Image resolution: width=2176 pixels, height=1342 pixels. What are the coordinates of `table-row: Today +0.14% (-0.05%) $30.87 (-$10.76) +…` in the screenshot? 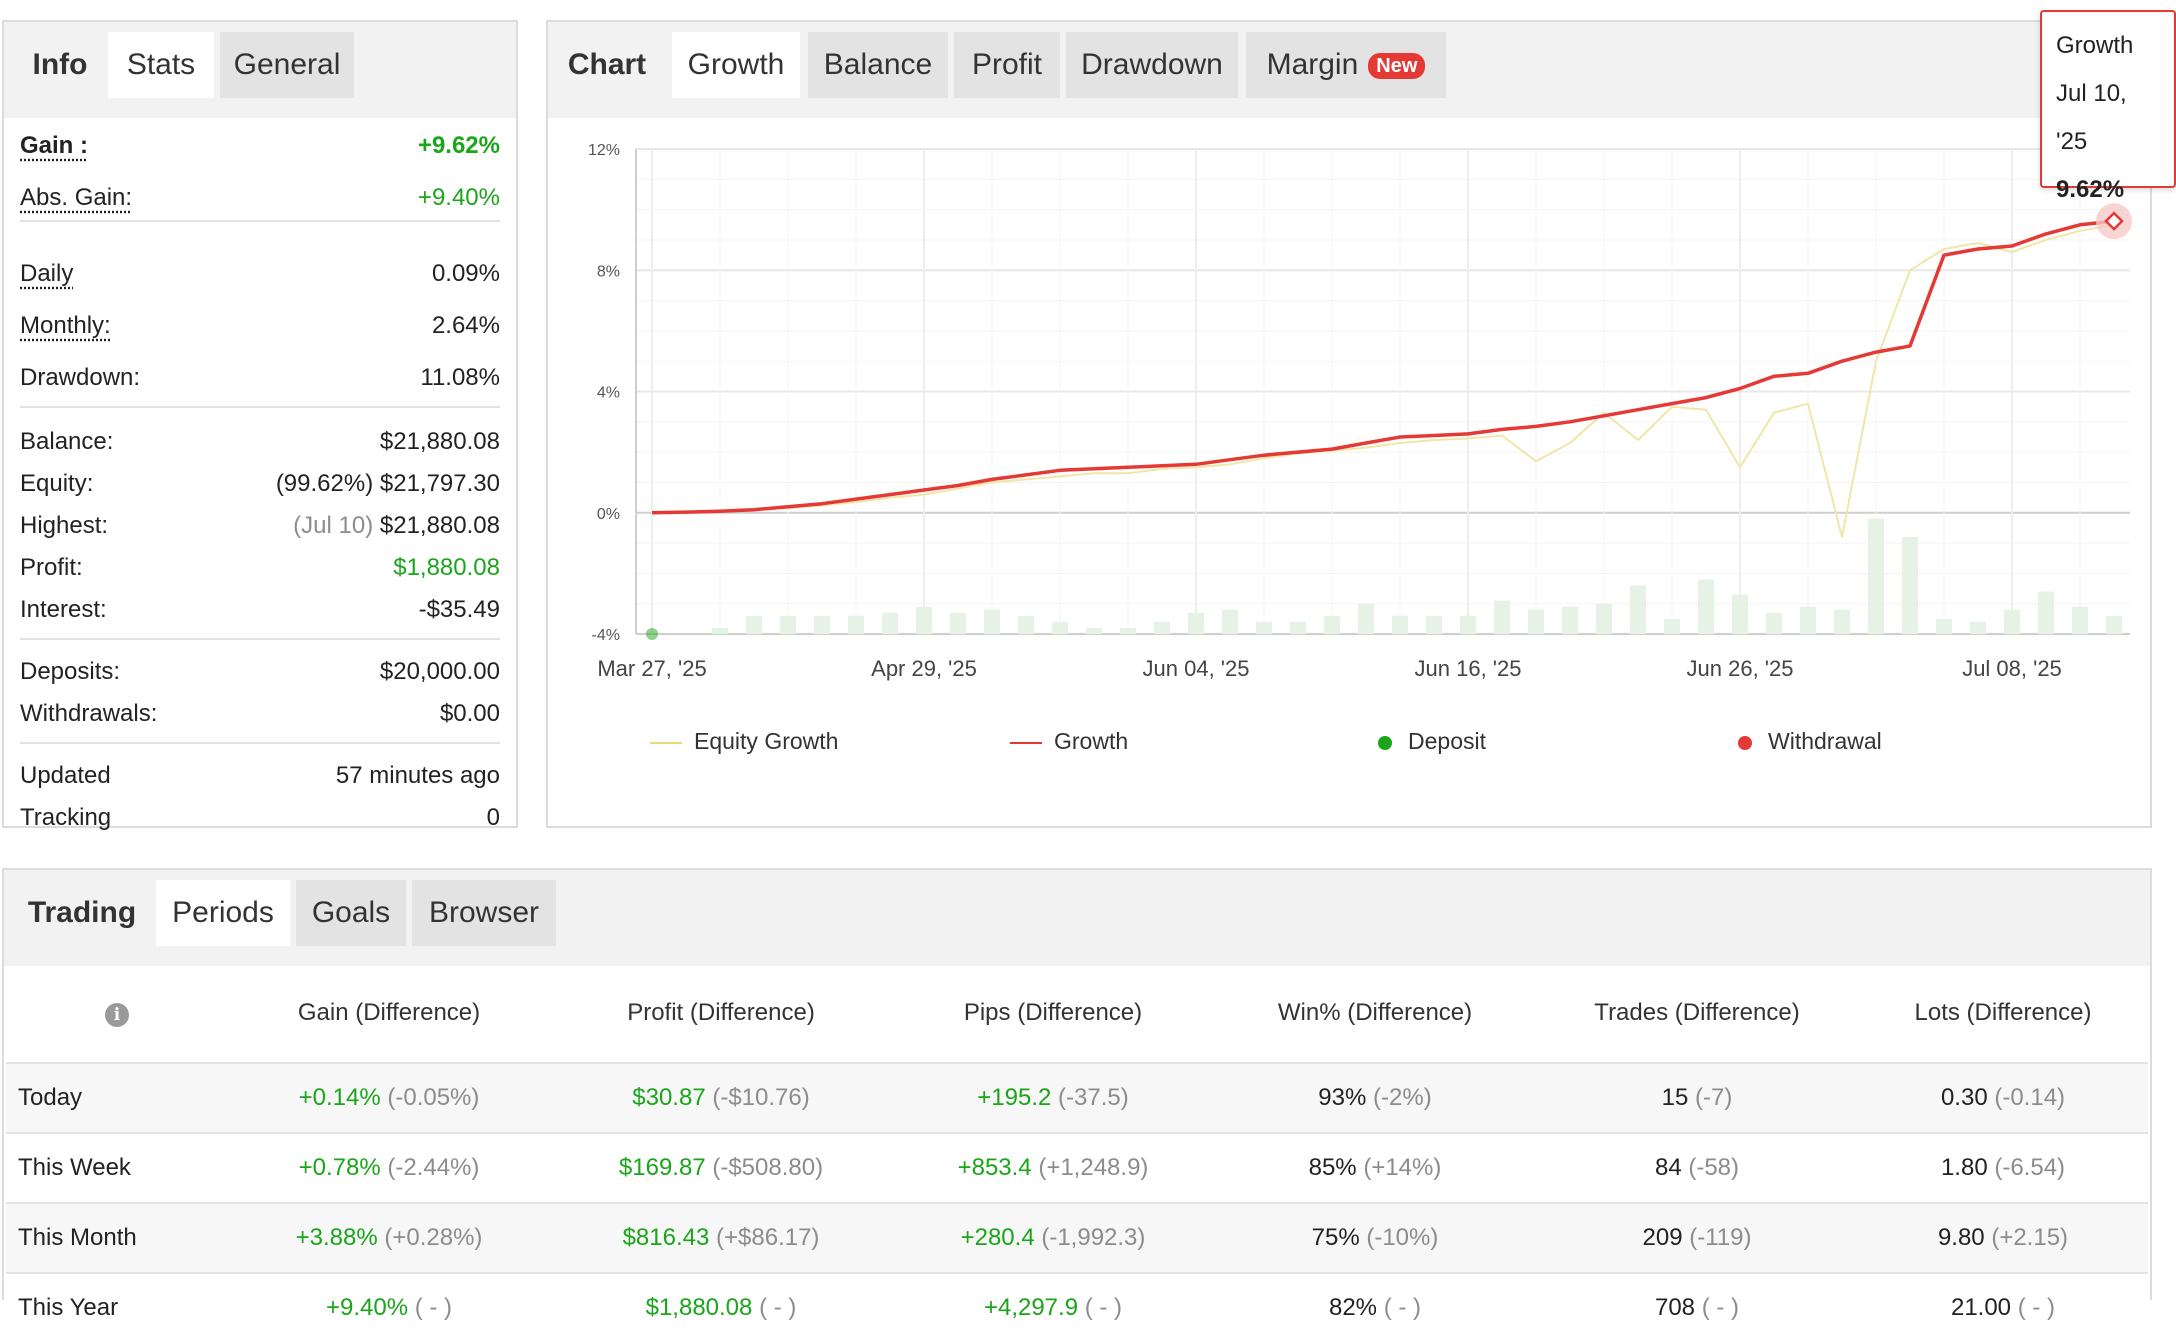 It's located at (1077, 1097).